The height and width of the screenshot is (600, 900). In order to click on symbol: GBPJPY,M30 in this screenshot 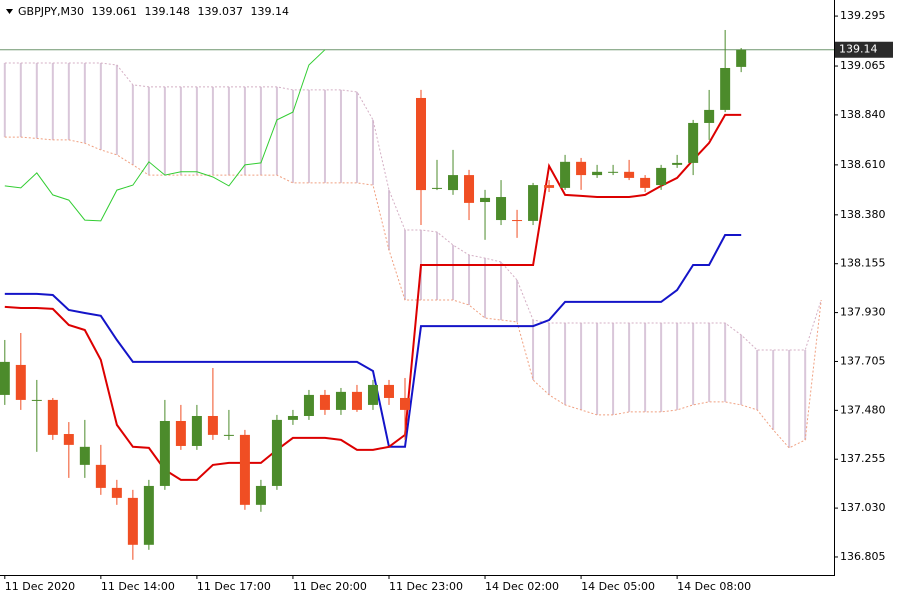, I will do `click(51, 11)`.